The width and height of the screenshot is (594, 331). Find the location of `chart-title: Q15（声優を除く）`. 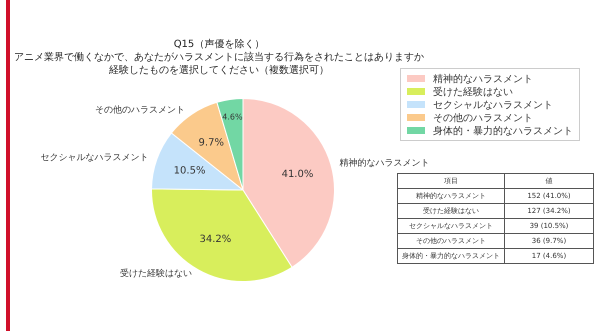

chart-title: Q15（声優を除く） is located at coordinates (219, 44).